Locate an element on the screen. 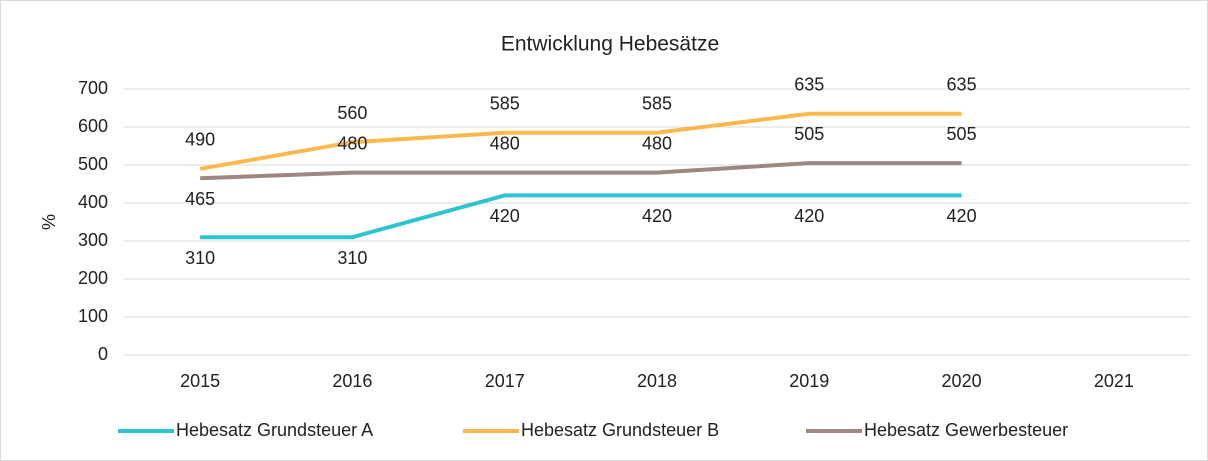 This screenshot has height=461, width=1208. x-tick-label: 2019 is located at coordinates (809, 381).